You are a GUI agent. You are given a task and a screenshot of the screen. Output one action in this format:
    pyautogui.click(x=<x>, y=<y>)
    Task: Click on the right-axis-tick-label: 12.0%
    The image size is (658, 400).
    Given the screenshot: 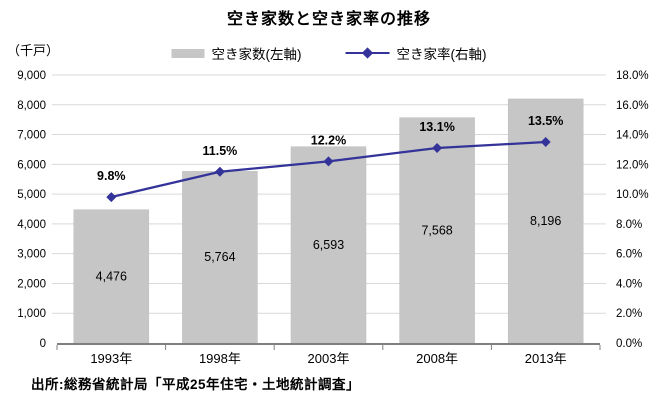 What is the action you would take?
    pyautogui.click(x=632, y=165)
    